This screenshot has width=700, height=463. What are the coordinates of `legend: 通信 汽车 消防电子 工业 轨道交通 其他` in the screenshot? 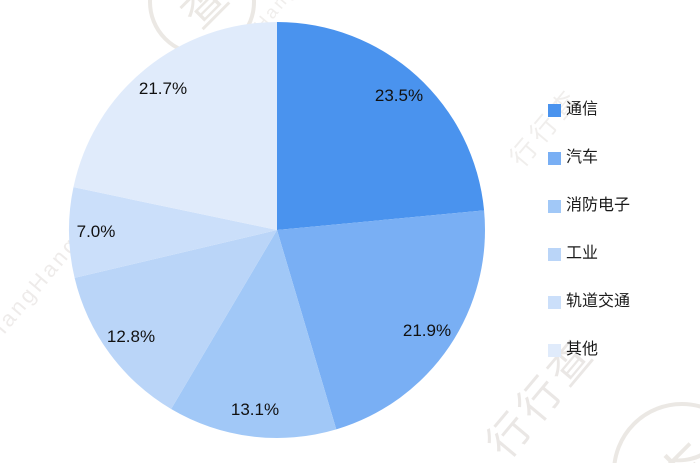 It's located at (589, 230).